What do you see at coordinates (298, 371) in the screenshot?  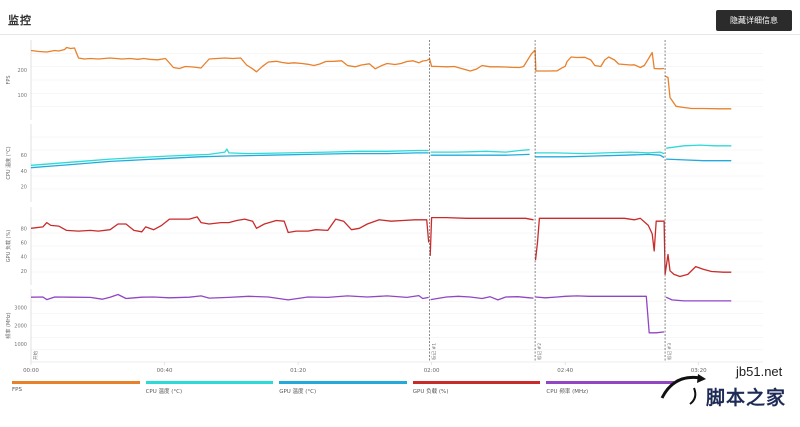 I see `x-tick-label: 01:20` at bounding box center [298, 371].